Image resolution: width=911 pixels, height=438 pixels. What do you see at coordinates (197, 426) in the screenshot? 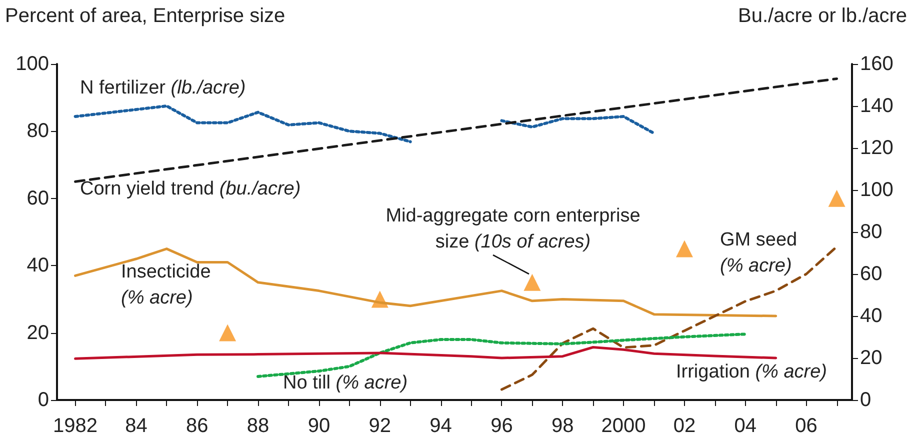
I see `x-tick-label: 86` at bounding box center [197, 426].